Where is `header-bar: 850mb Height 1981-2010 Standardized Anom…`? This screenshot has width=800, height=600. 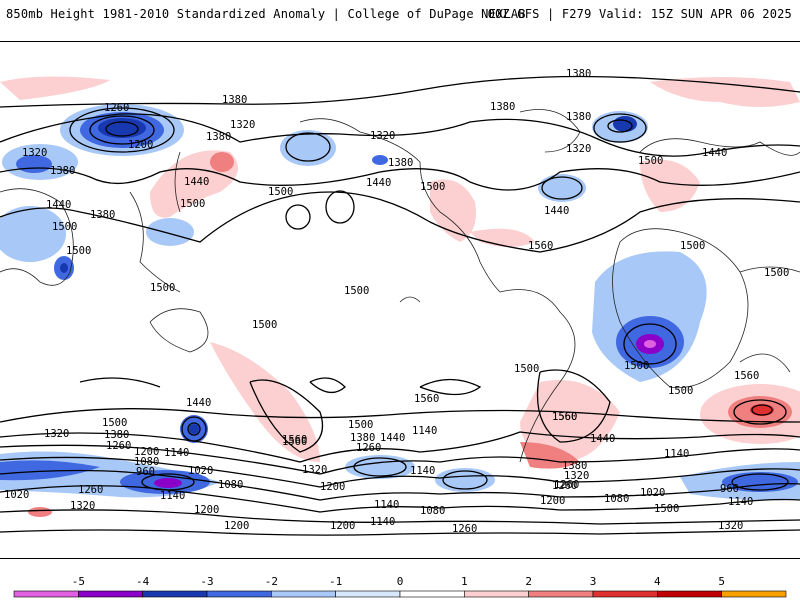
header-bar: 850mb Height 1981-2010 Standardized Anom… is located at coordinates (400, 14).